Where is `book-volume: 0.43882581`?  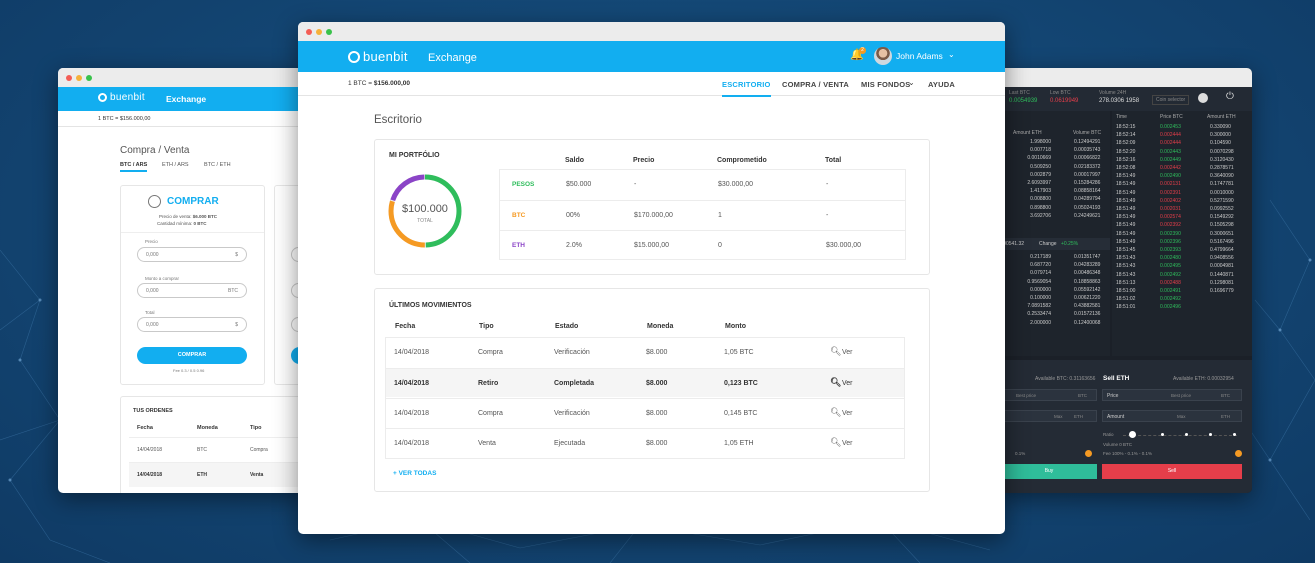 book-volume: 0.43882581 is located at coordinates (1087, 306).